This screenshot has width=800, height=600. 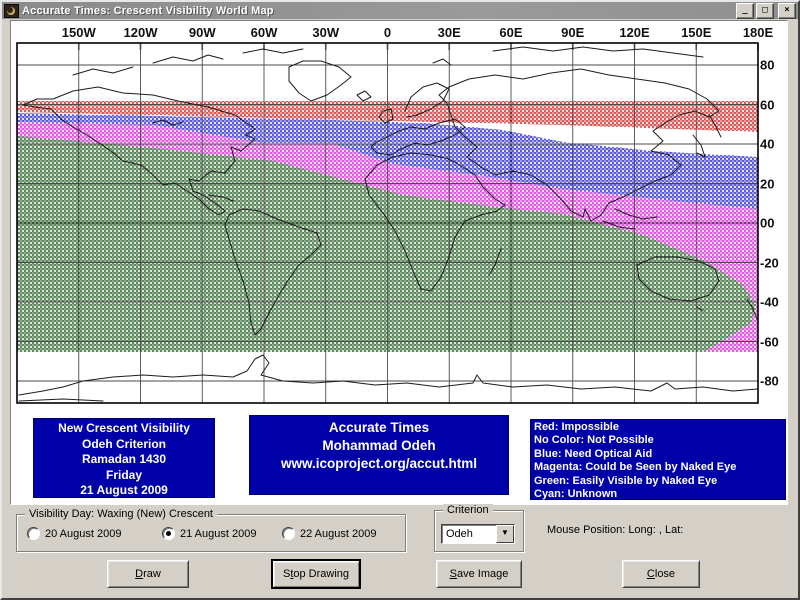 What do you see at coordinates (745, 10) in the screenshot?
I see `minimize-button: _` at bounding box center [745, 10].